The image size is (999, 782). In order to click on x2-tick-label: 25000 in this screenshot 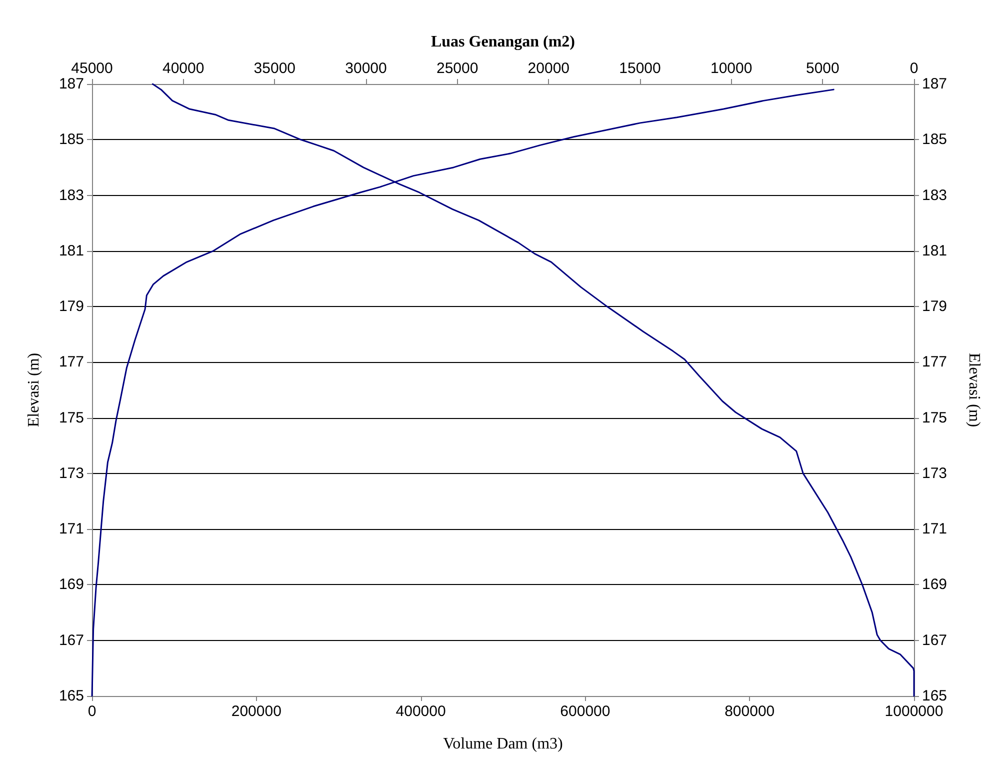, I will do `click(457, 68)`.